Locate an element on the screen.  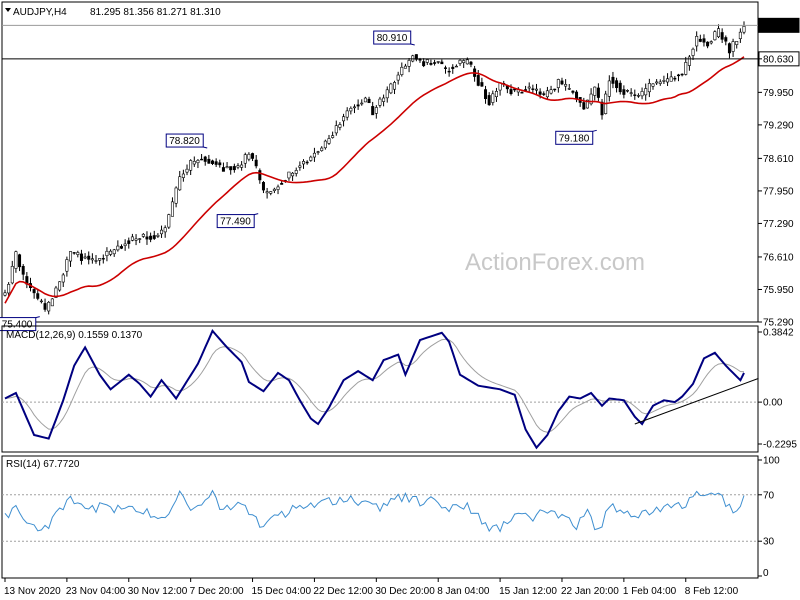
time-tick-label: 30 Nov 12:00 is located at coordinates (158, 591).